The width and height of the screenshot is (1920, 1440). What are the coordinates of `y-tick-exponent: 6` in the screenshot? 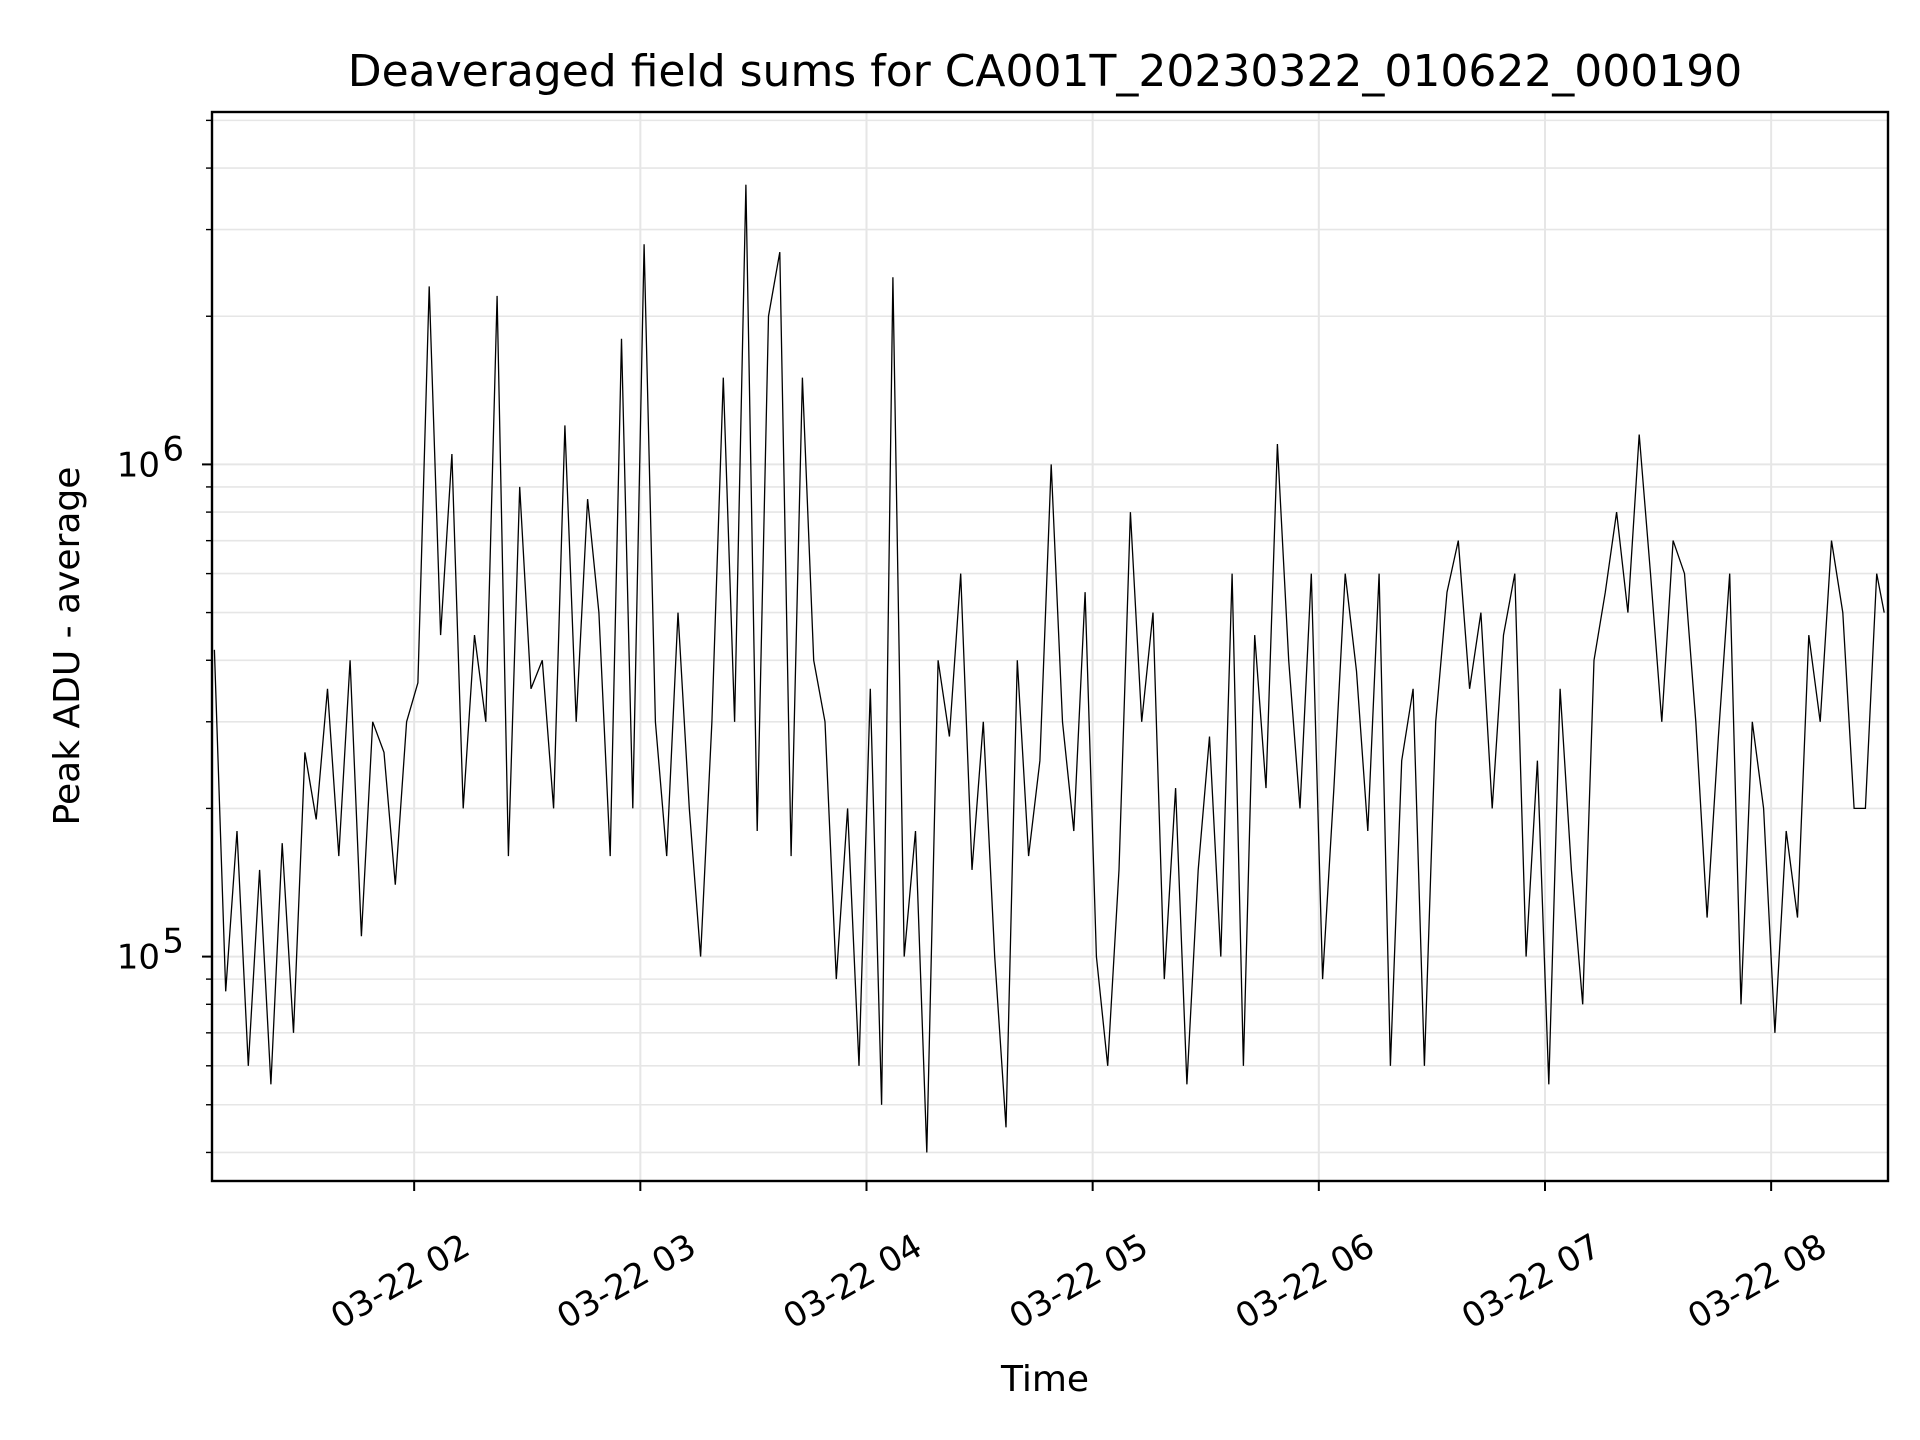 It's located at (173, 449).